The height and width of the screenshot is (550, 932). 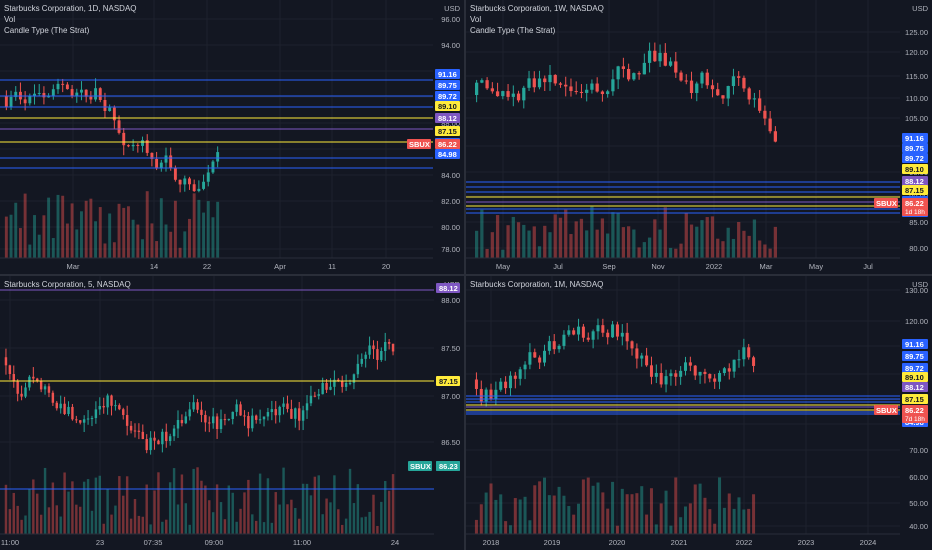 What do you see at coordinates (70, 8) in the screenshot?
I see `legend-symbol: Starbucks Corporation, 1D, NASDAQ` at bounding box center [70, 8].